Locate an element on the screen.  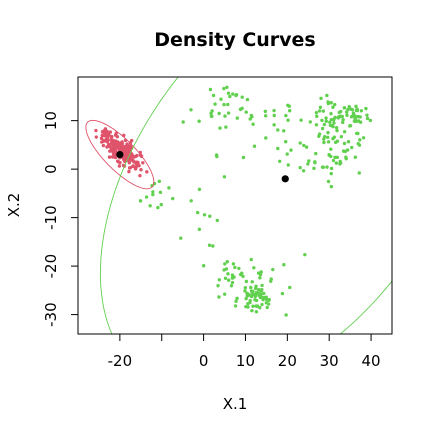
y-tick-label: 0 is located at coordinates (51, 169).